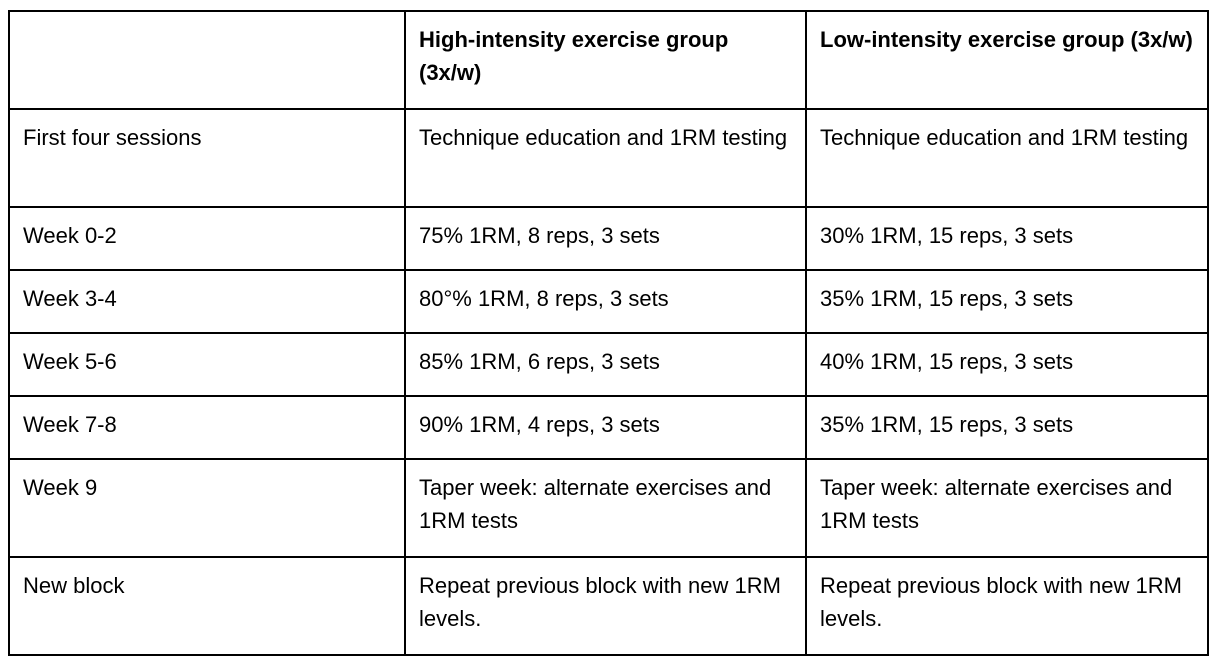 This screenshot has height=664, width=1216. Describe the element at coordinates (207, 158) in the screenshot. I see `row-label: First four sessions` at that location.